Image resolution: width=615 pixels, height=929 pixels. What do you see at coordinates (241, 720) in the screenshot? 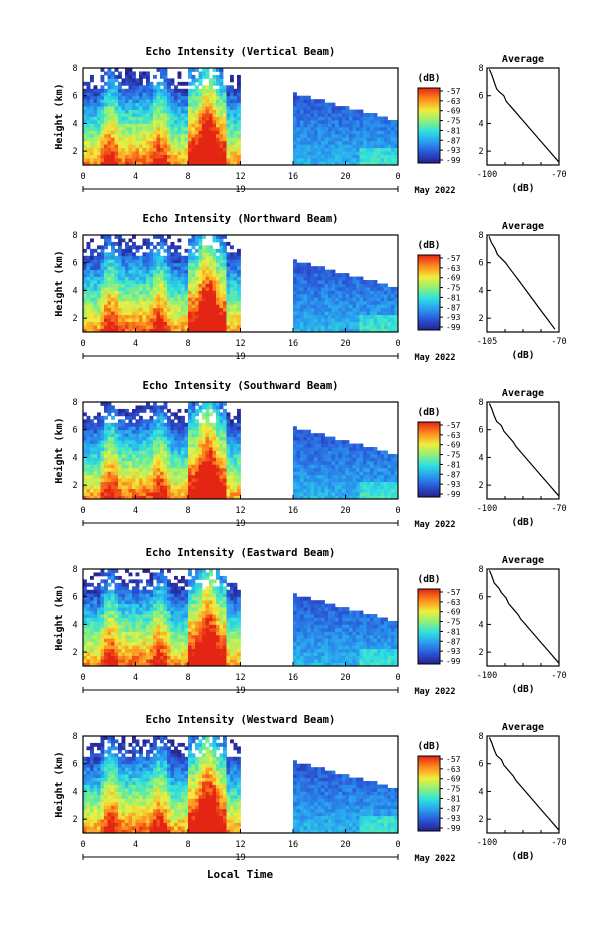
I see `panel-title: Echo Intensity (Westward Beam)` at bounding box center [241, 720].